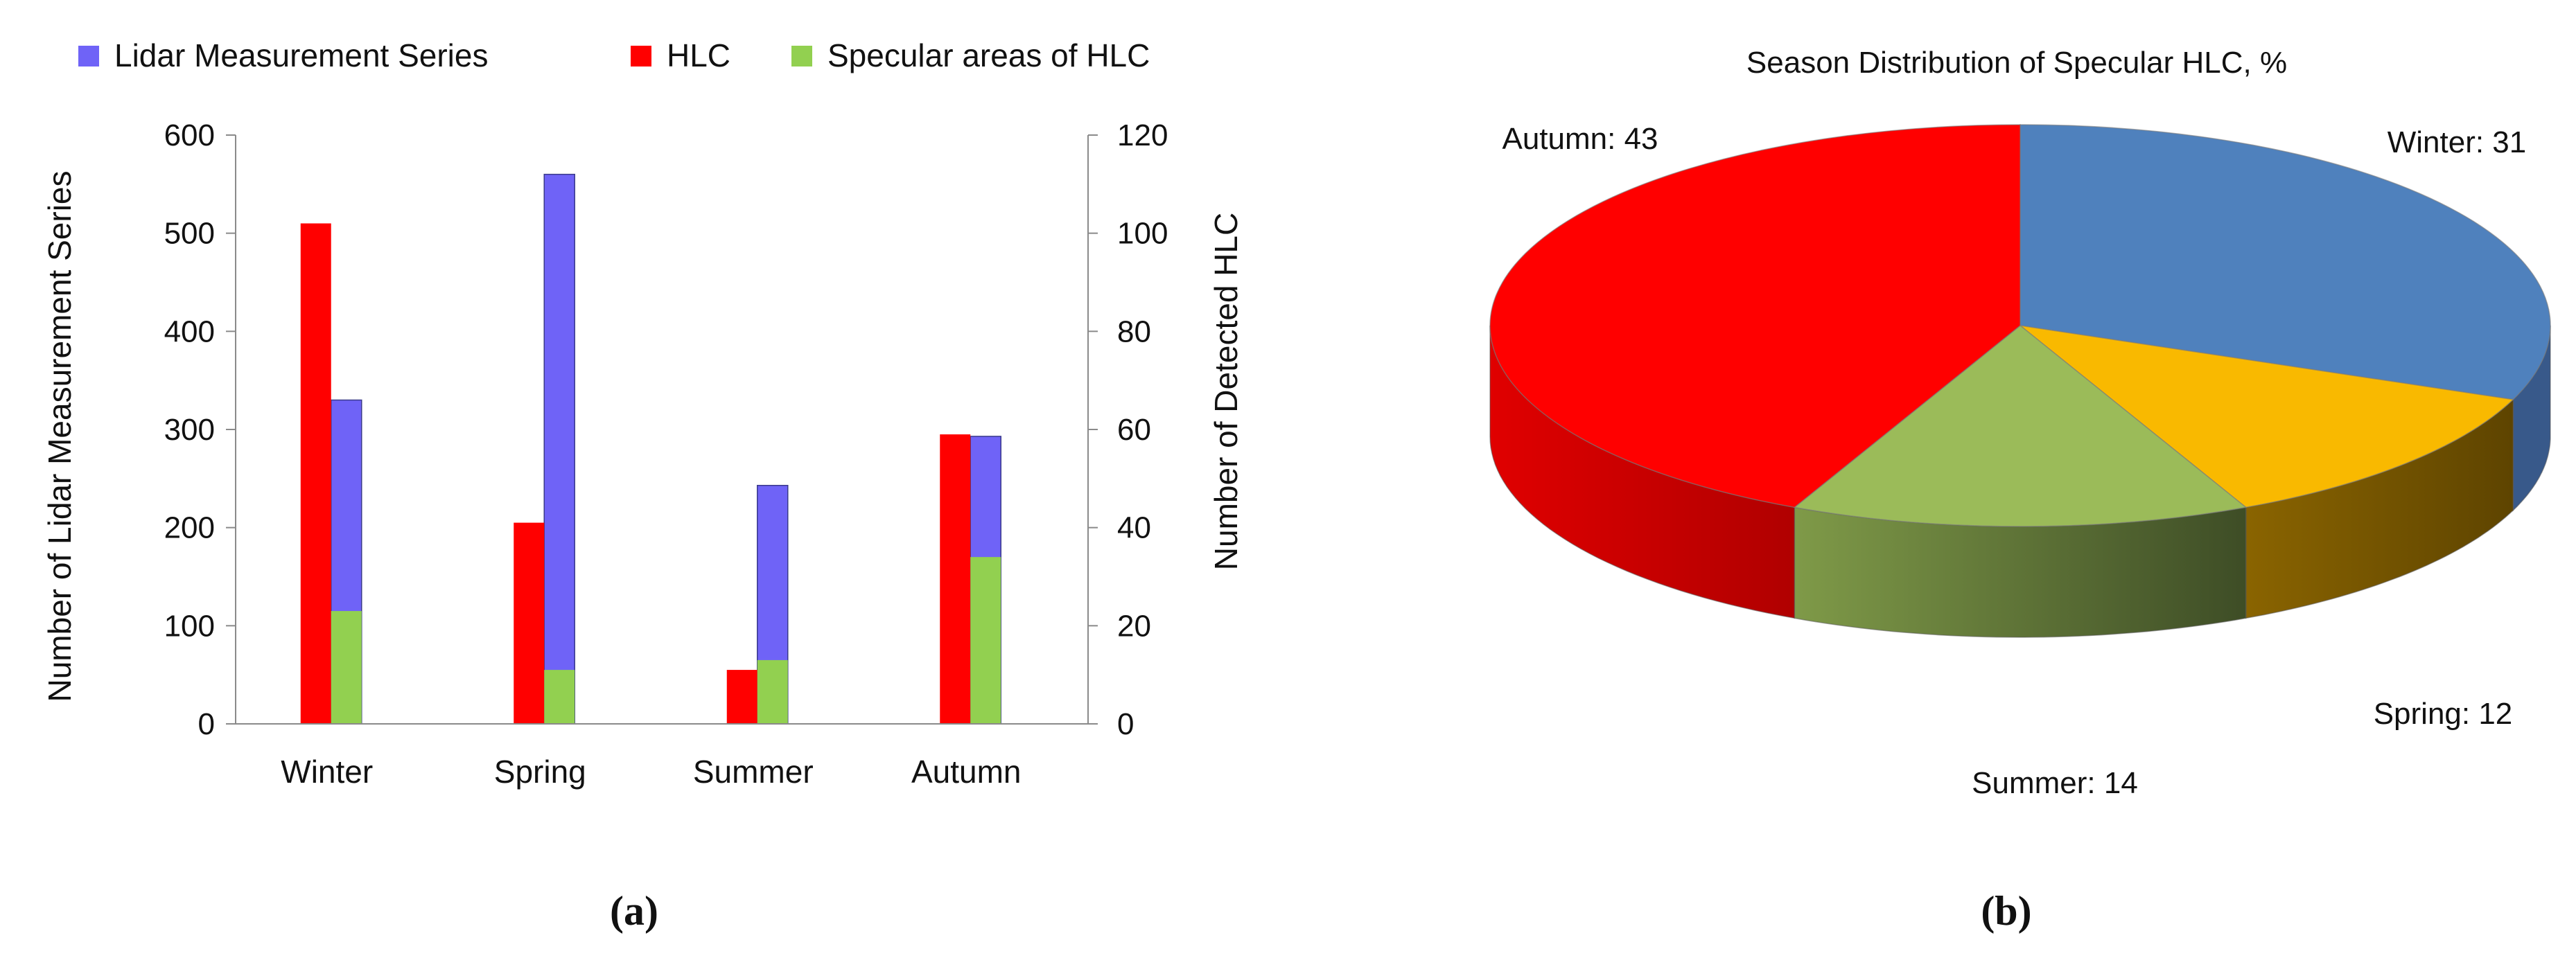 The width and height of the screenshot is (2576, 958). What do you see at coordinates (2285, 262) in the screenshot?
I see `pie-slice-winter` at bounding box center [2285, 262].